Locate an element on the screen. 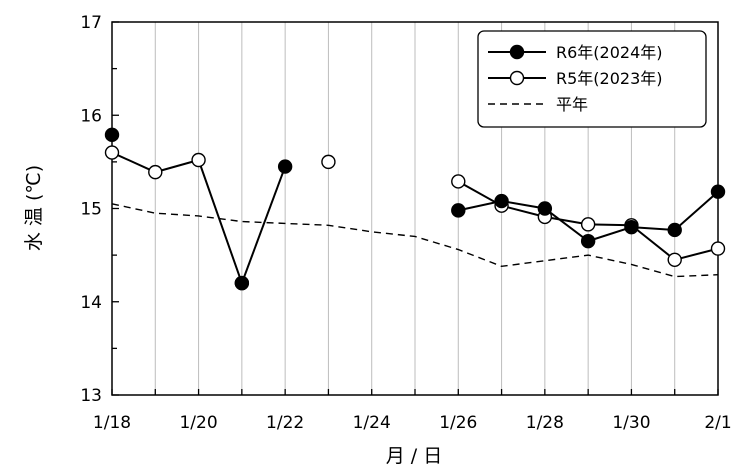 The height and width of the screenshot is (467, 736). x-tick-label-1-30: 1/30 is located at coordinates (631, 423).